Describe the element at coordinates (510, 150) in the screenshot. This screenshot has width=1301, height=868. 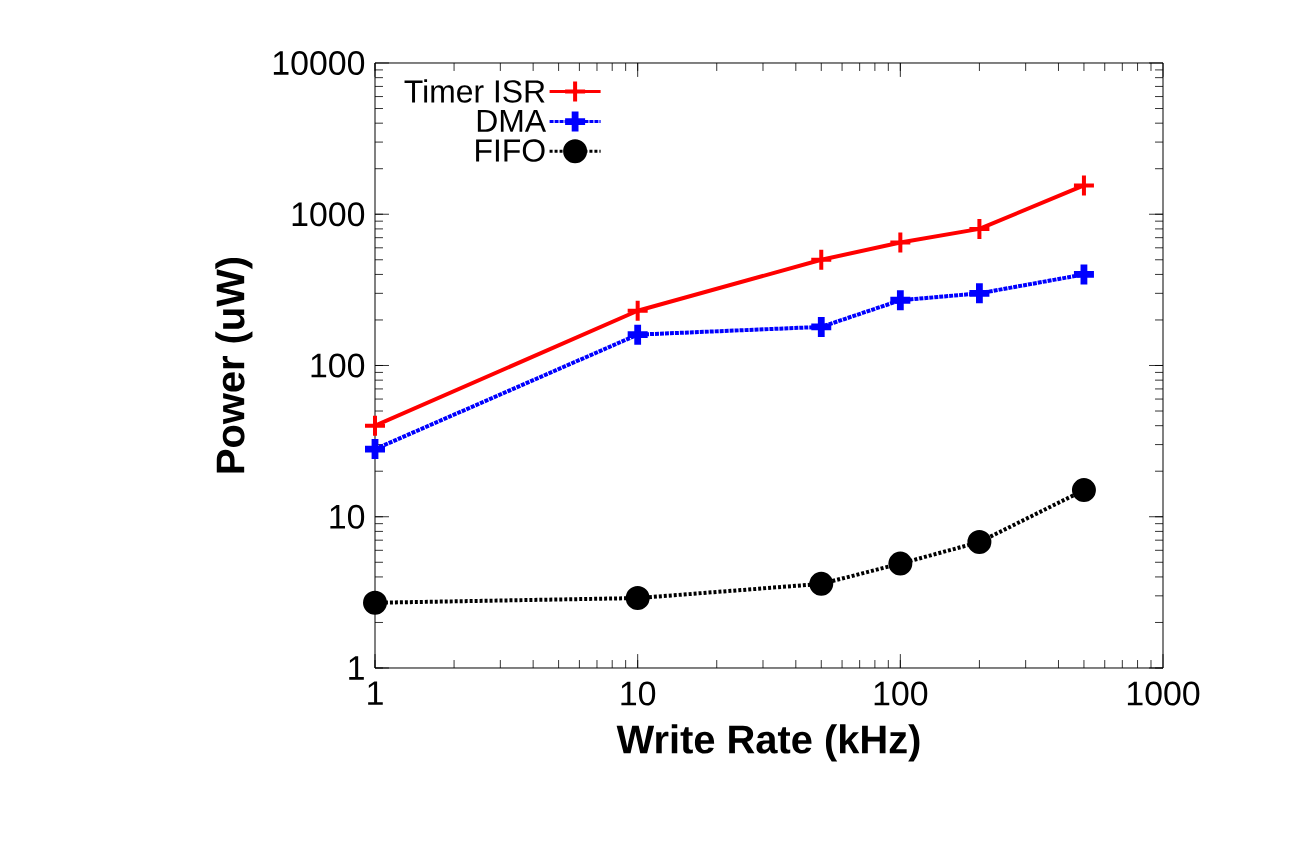
I see `legend-label: FIFO` at that location.